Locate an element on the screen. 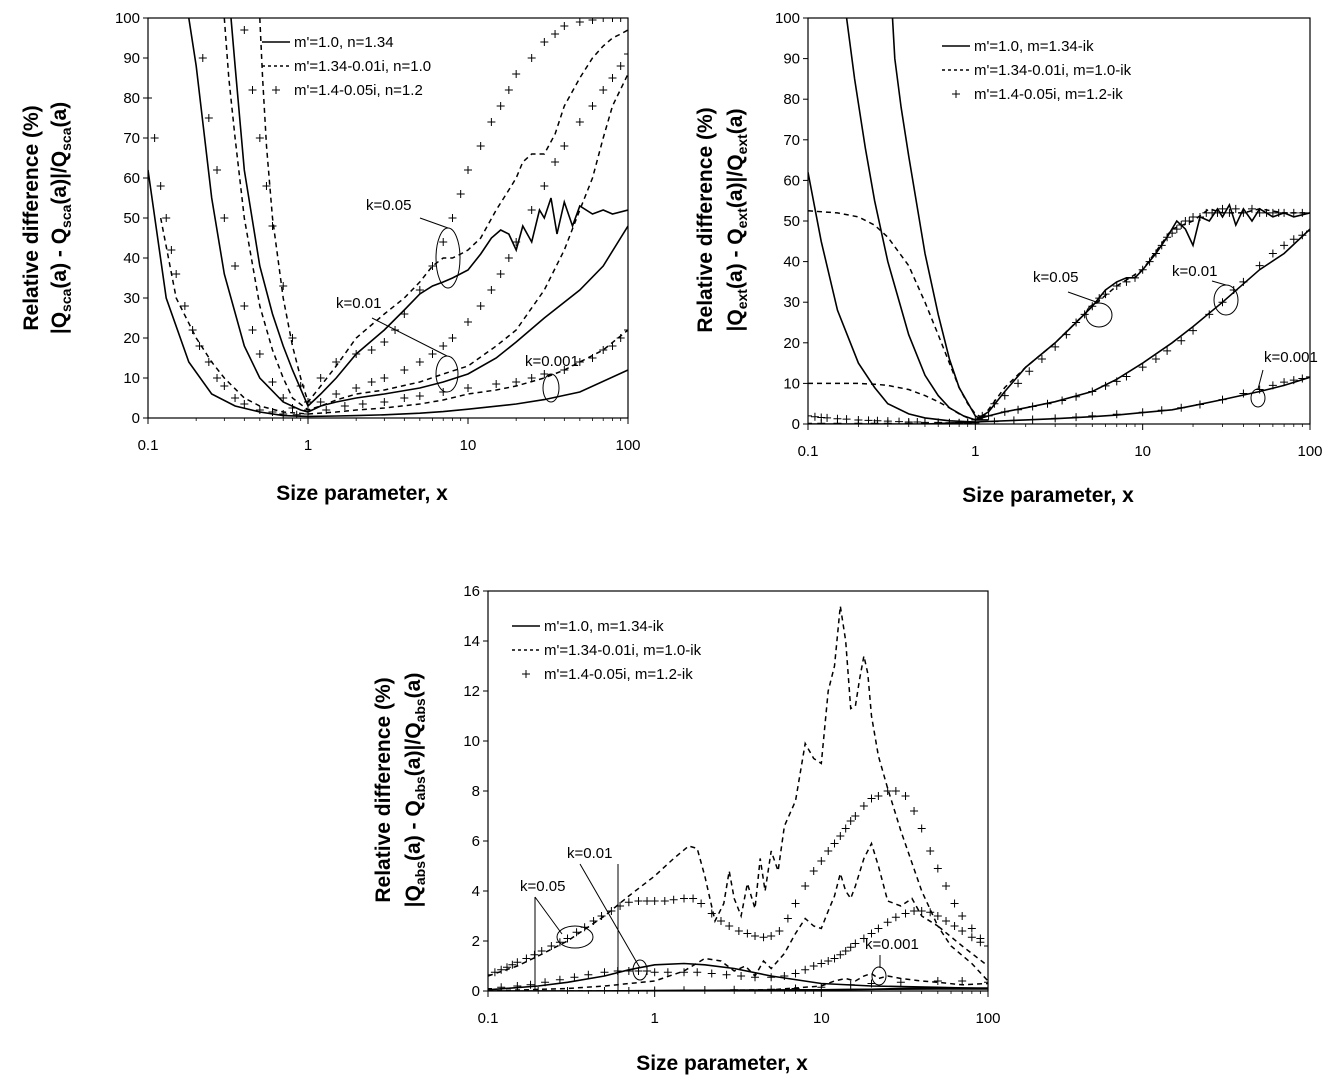 The image size is (1342, 1084). series-solid-0.01 is located at coordinates (408, 215).